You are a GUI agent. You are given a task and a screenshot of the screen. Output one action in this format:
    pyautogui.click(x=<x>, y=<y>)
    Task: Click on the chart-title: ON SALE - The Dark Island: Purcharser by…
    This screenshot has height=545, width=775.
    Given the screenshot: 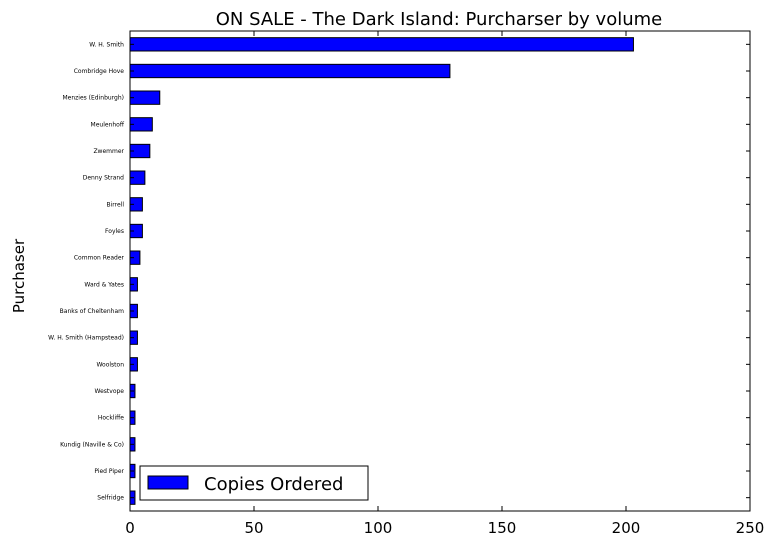 What is the action you would take?
    pyautogui.click(x=439, y=19)
    